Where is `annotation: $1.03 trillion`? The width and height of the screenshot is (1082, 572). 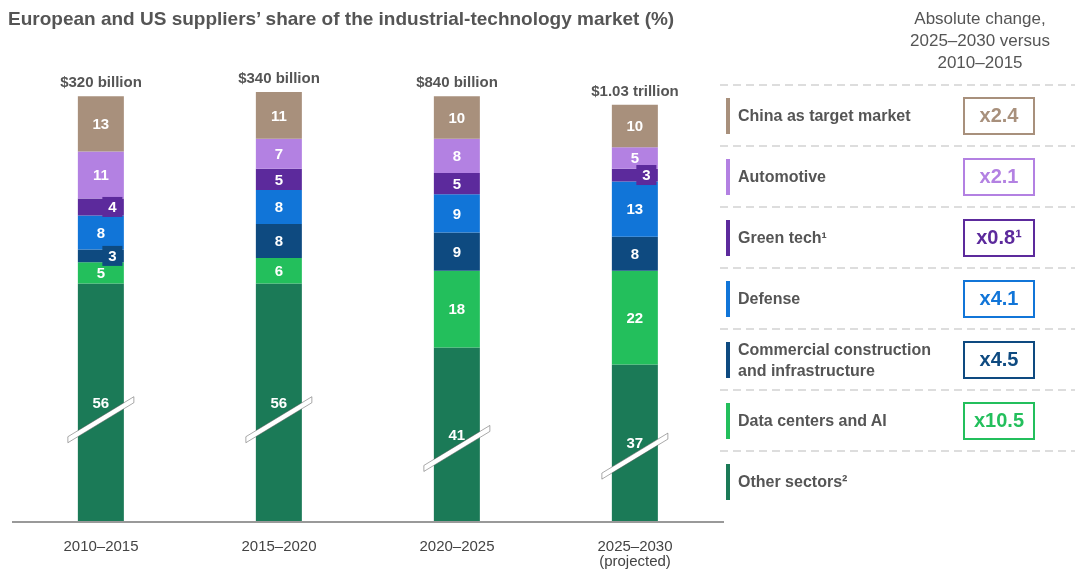 annotation: $1.03 trillion is located at coordinates (635, 90).